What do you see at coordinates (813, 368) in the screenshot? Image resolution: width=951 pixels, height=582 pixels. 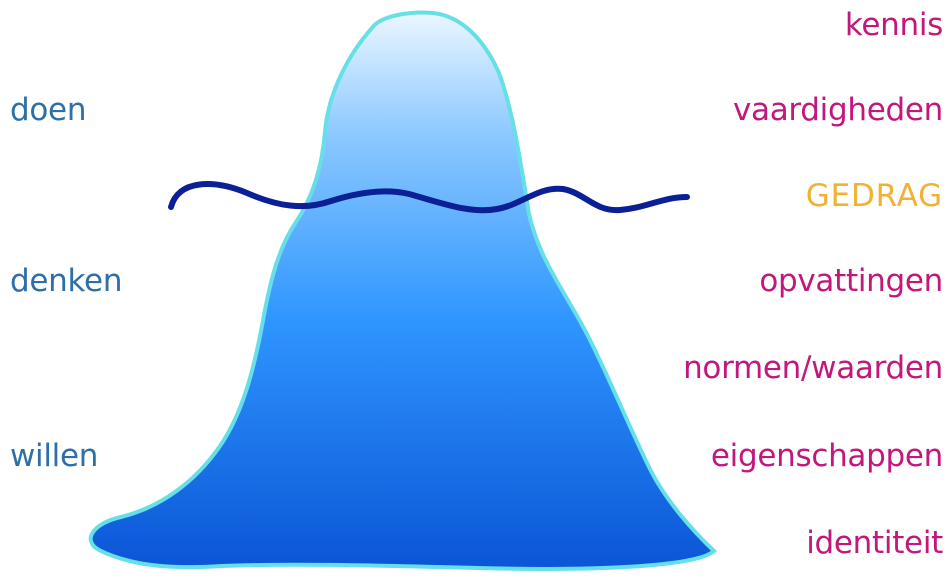 I see `label-normen-waarden: normen/waarden` at bounding box center [813, 368].